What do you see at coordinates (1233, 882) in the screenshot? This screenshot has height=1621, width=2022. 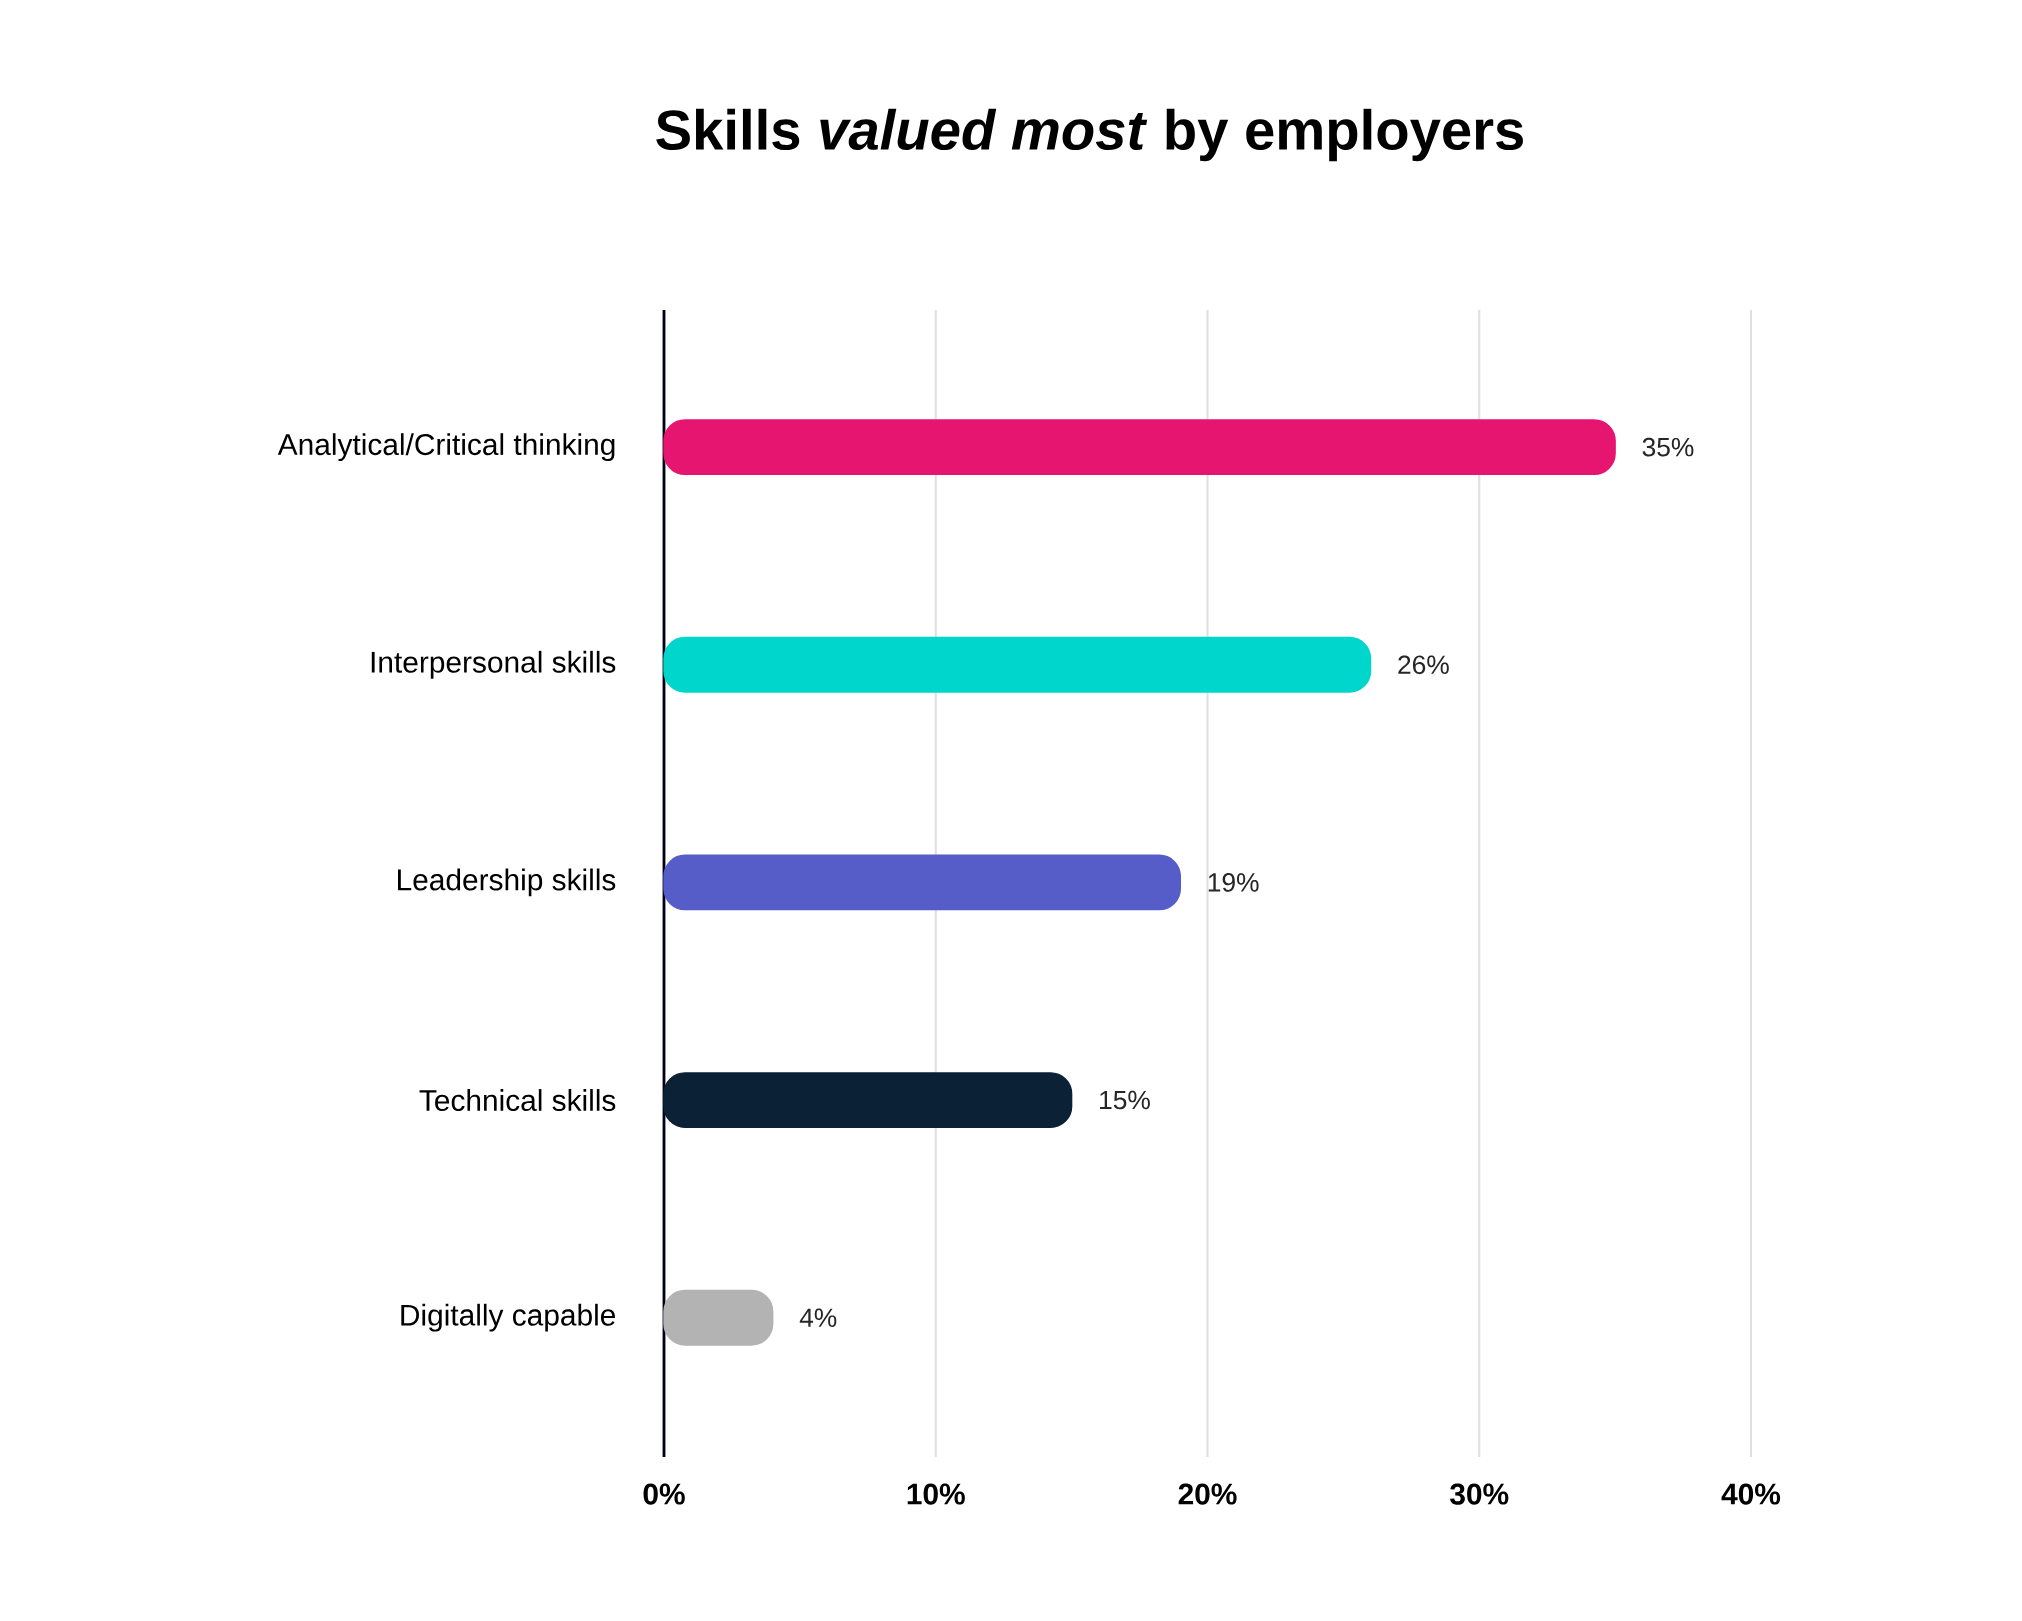 I see `data-label: 19%` at bounding box center [1233, 882].